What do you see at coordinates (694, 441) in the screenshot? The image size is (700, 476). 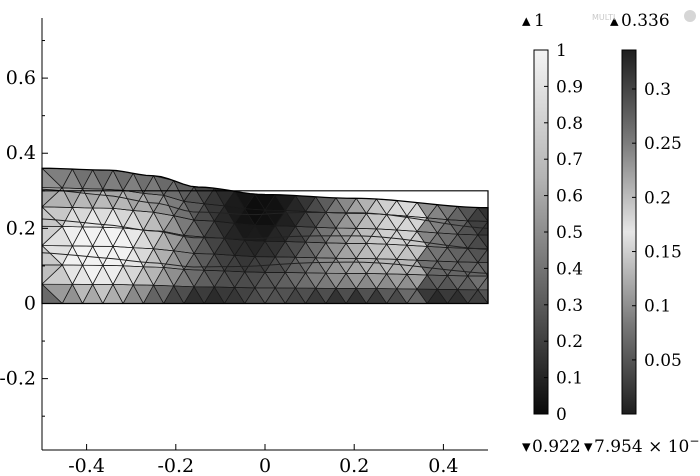 I see `colorbar-contour-min-exponent: −5` at bounding box center [694, 441].